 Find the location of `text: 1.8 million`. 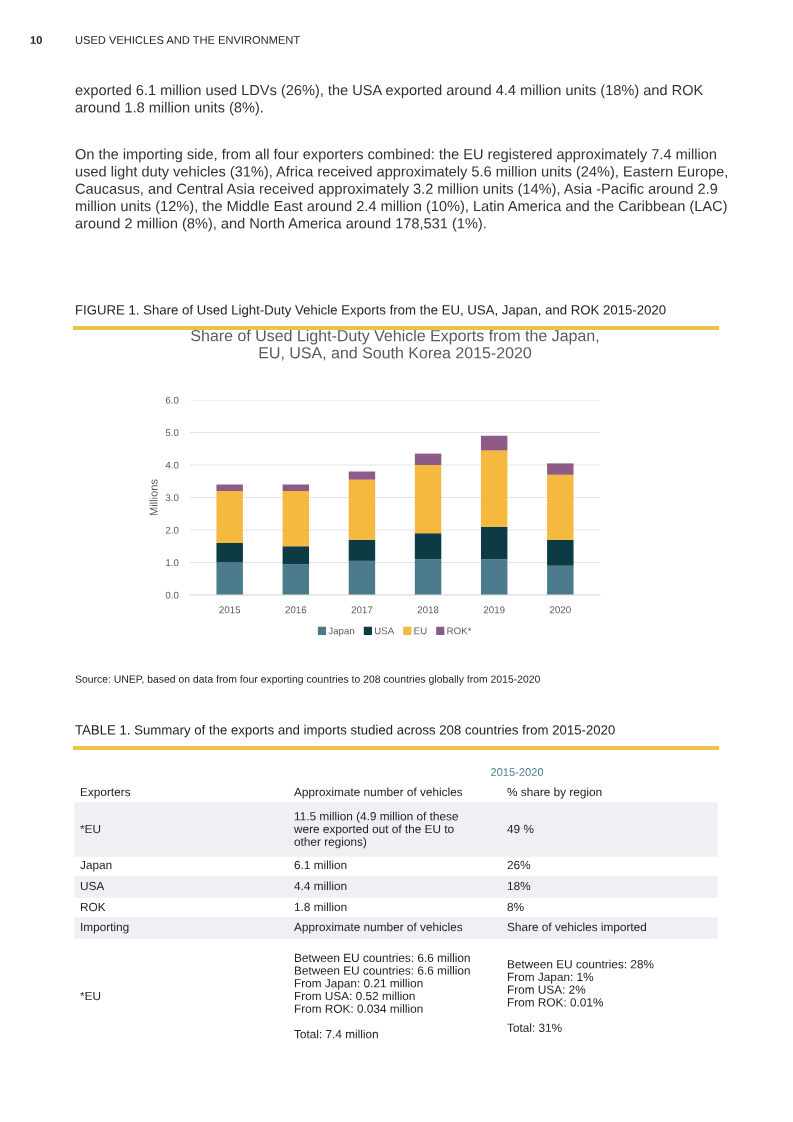

text: 1.8 million is located at coordinates (320, 907).